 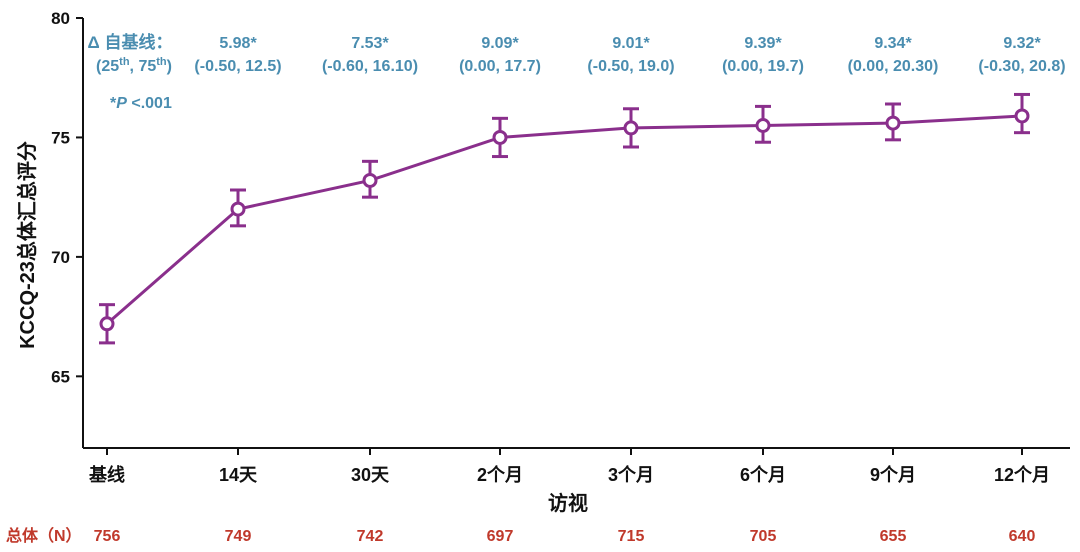 I want to click on x-tick-label: 3个月, so click(x=631, y=474).